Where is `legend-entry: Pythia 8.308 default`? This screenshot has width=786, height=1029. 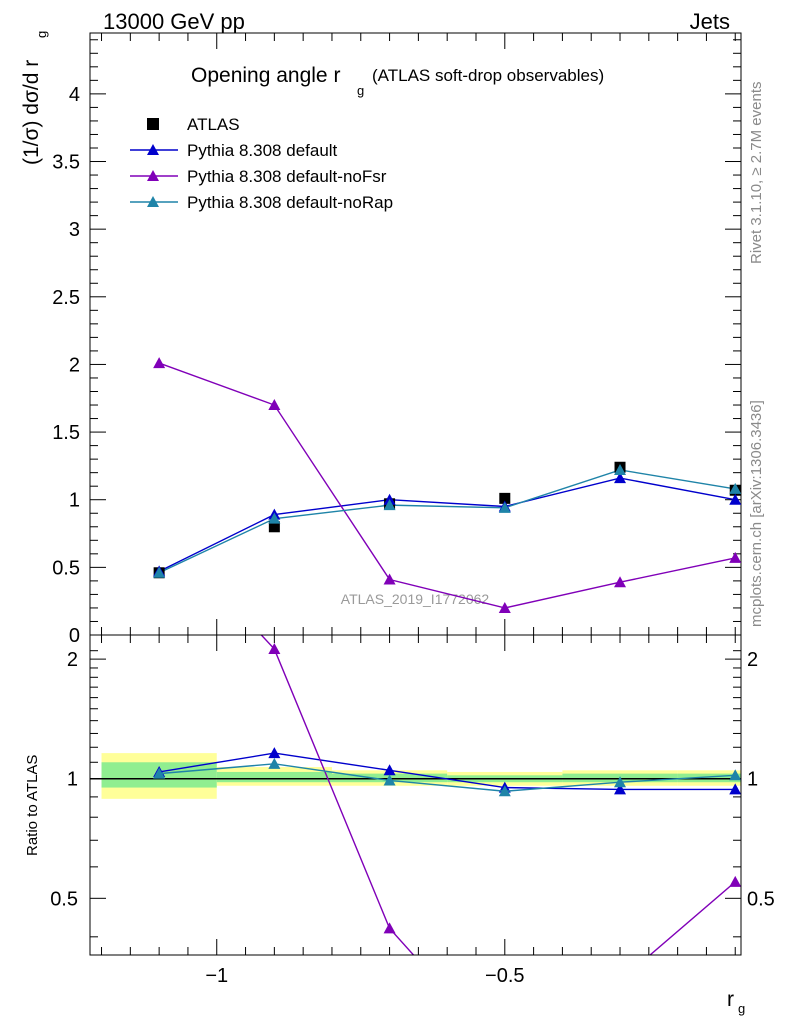
legend-entry: Pythia 8.308 default is located at coordinates (262, 150).